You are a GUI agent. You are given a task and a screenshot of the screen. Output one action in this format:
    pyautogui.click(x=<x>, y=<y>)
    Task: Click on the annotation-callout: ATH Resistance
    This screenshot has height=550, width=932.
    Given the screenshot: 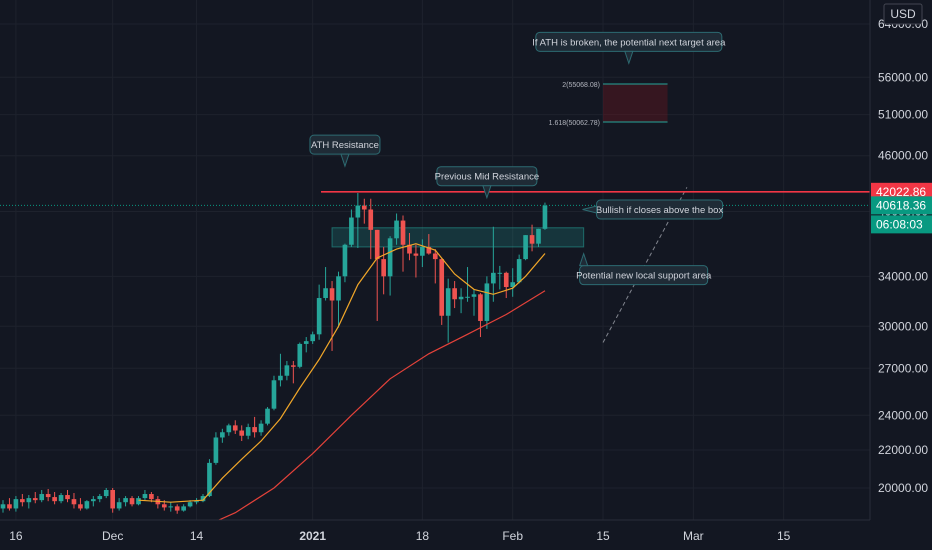 What is the action you would take?
    pyautogui.click(x=345, y=151)
    